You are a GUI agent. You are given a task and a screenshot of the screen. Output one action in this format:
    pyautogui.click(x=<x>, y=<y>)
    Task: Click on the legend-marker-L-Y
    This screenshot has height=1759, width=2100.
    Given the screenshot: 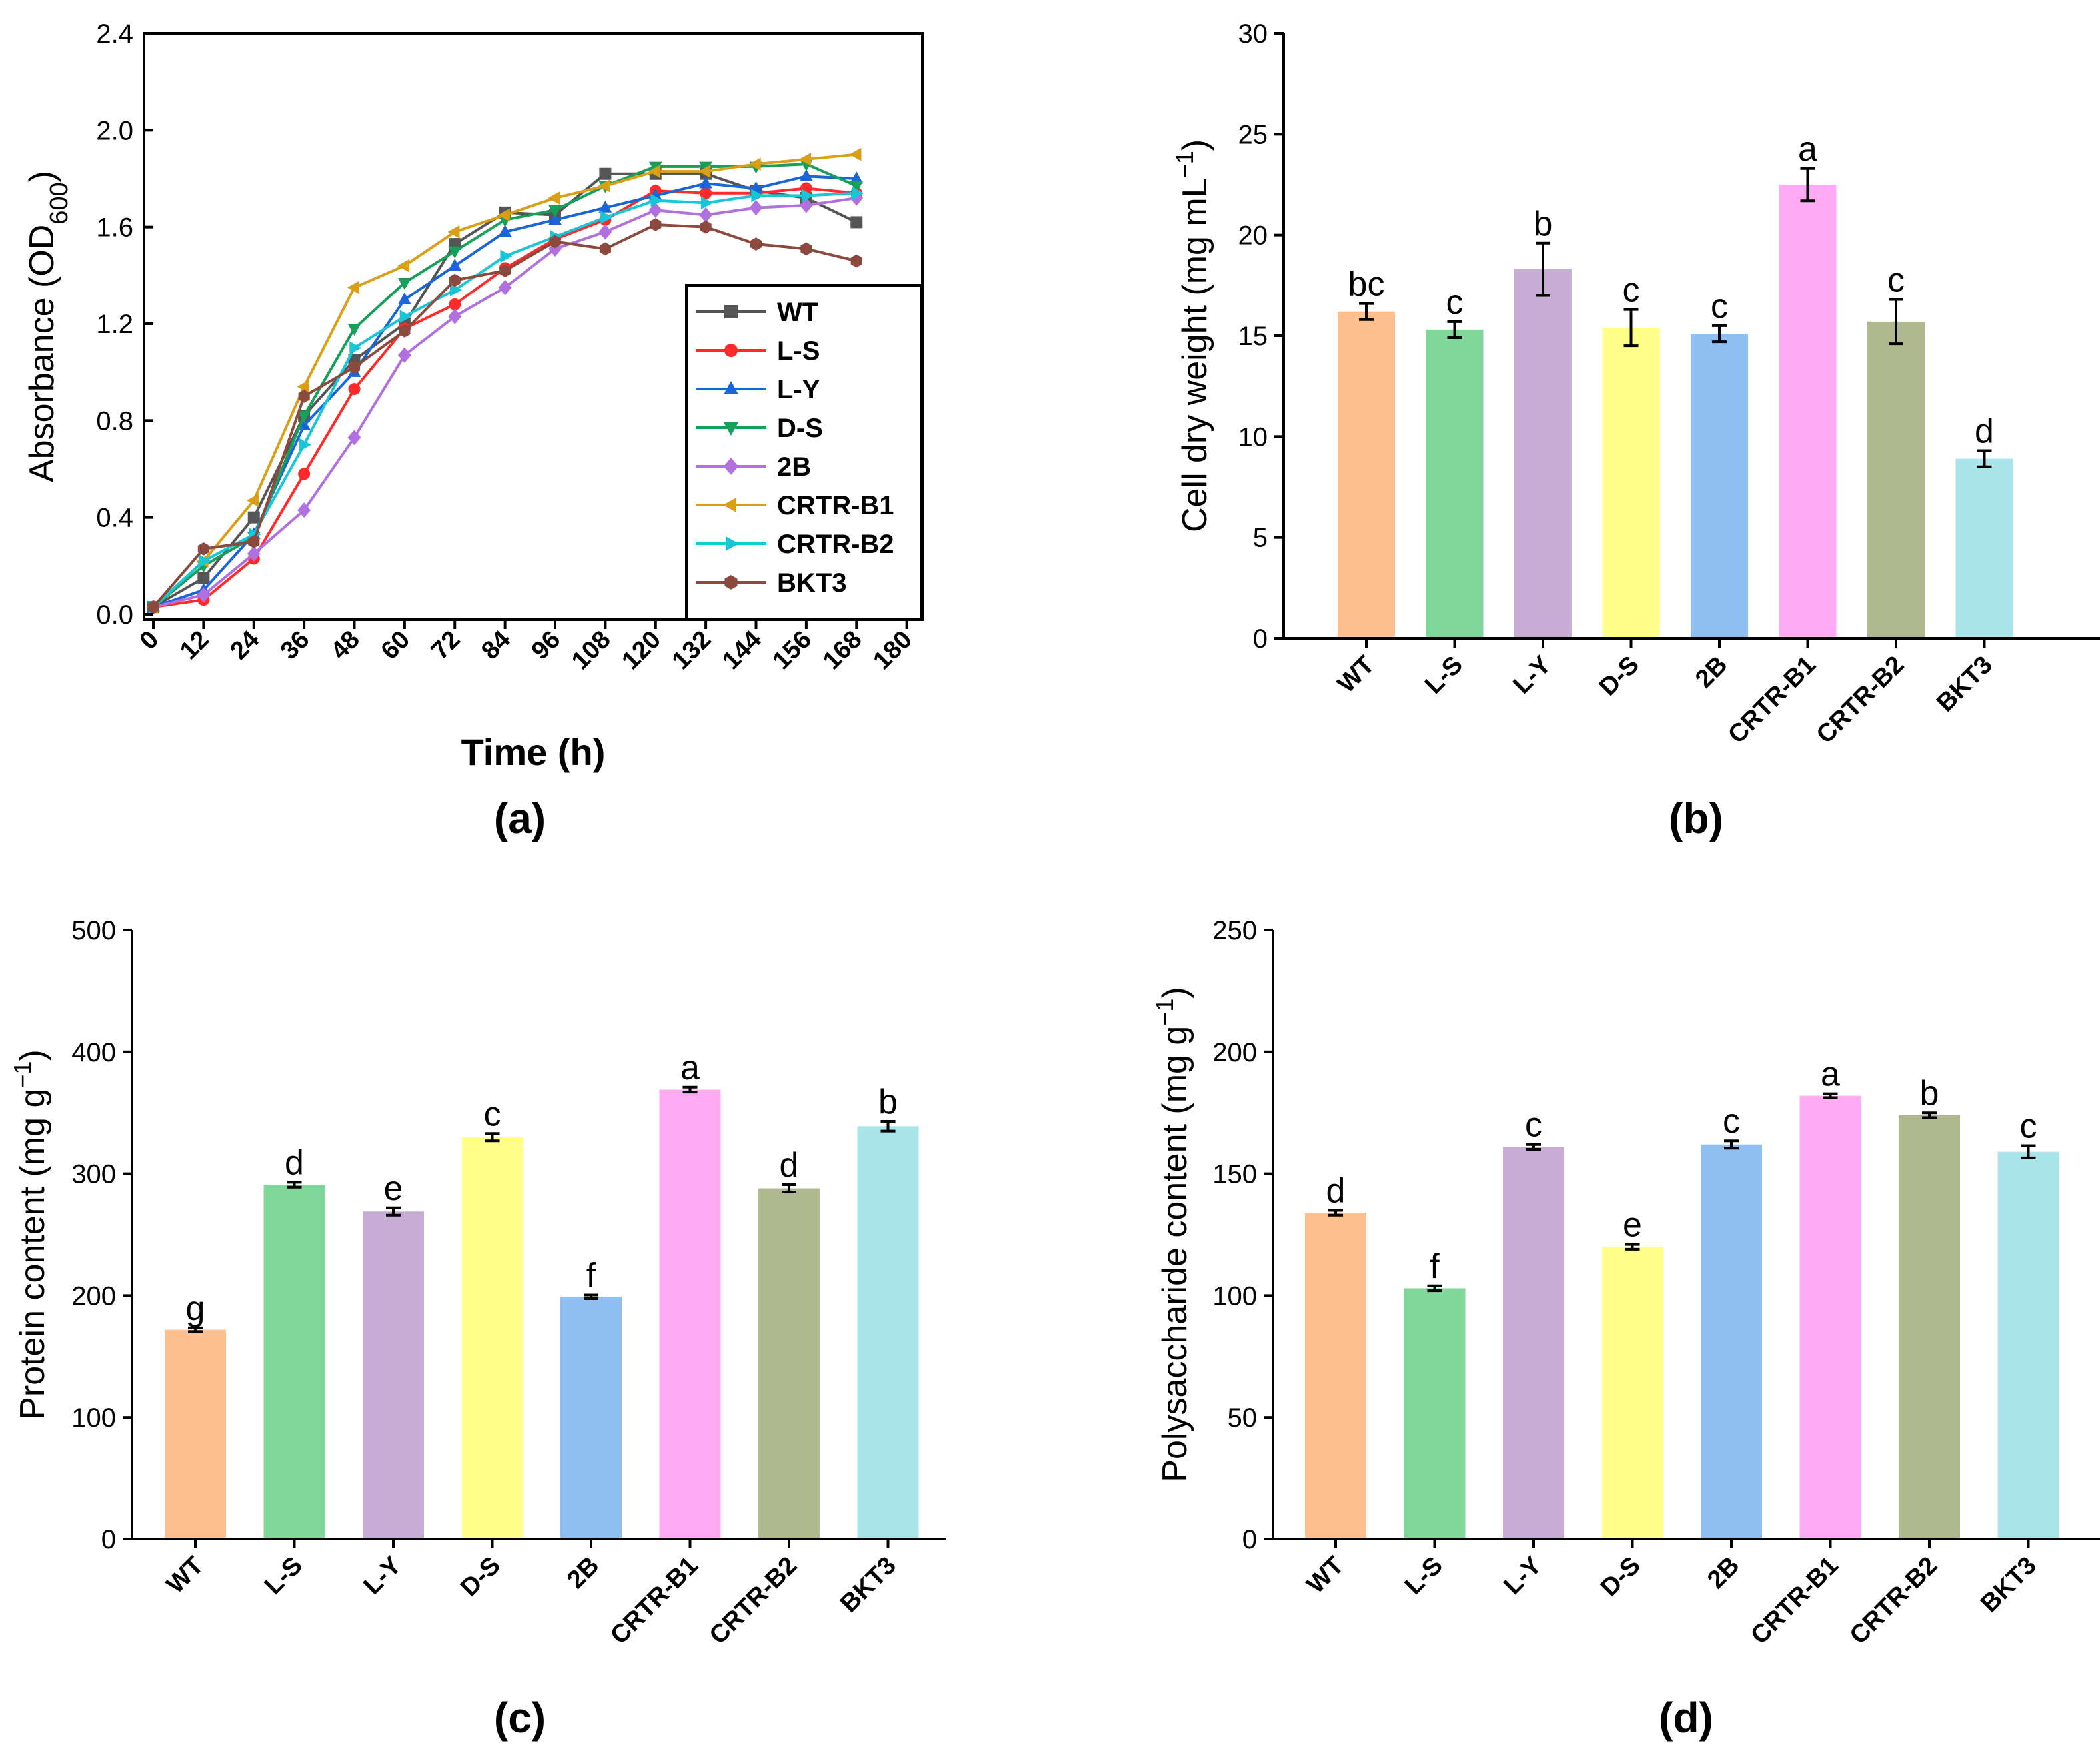 What is the action you would take?
    pyautogui.click(x=731, y=387)
    